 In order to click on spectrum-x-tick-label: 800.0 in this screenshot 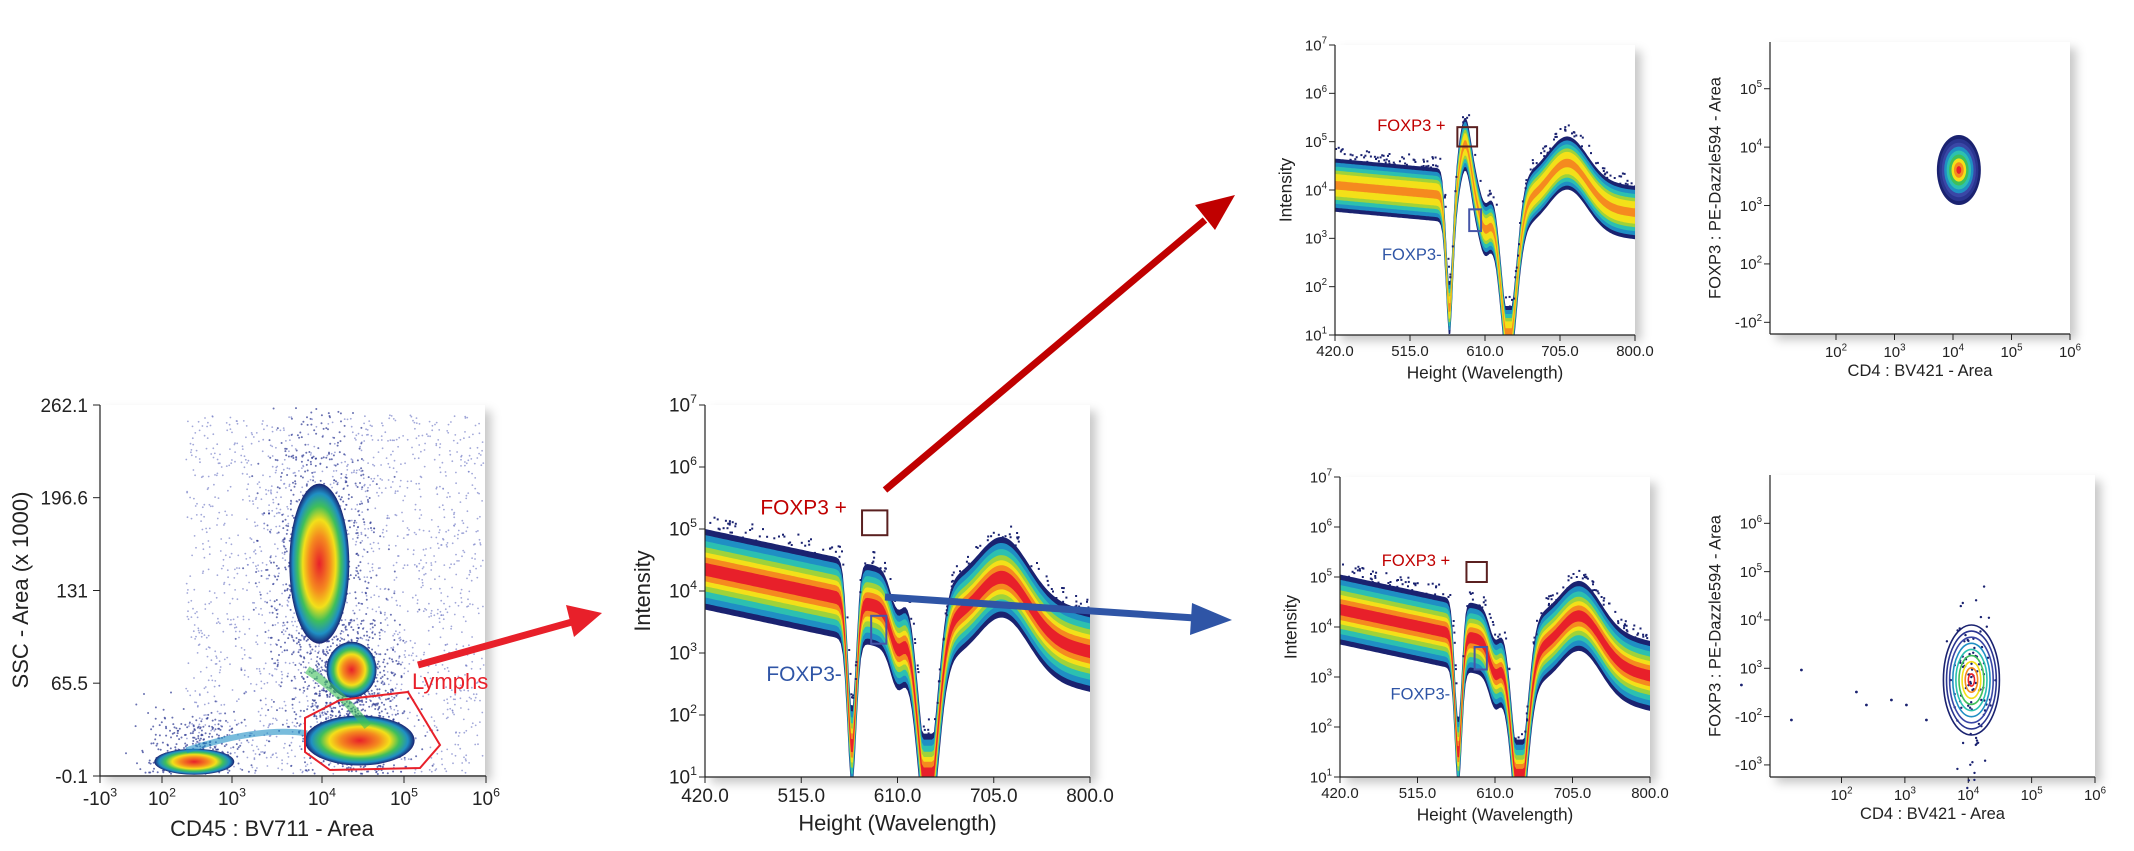, I will do `click(1650, 793)`.